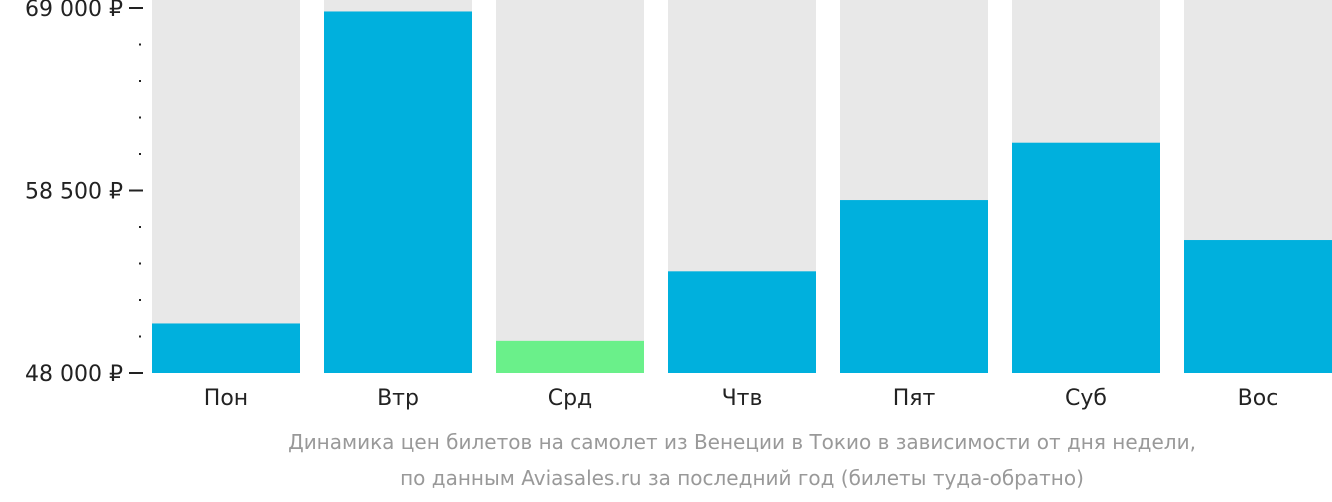  Describe the element at coordinates (398, 398) in the screenshot. I see `x-tick-label-2: Втр` at that location.